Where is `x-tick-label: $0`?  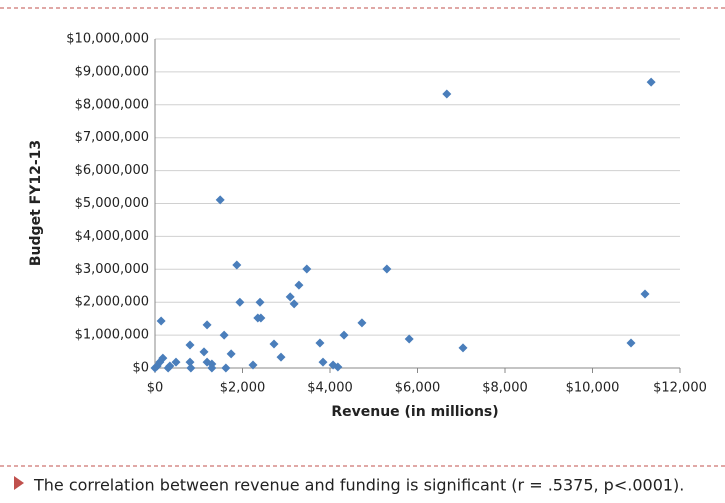
x-tick-label: $0 is located at coordinates (155, 388).